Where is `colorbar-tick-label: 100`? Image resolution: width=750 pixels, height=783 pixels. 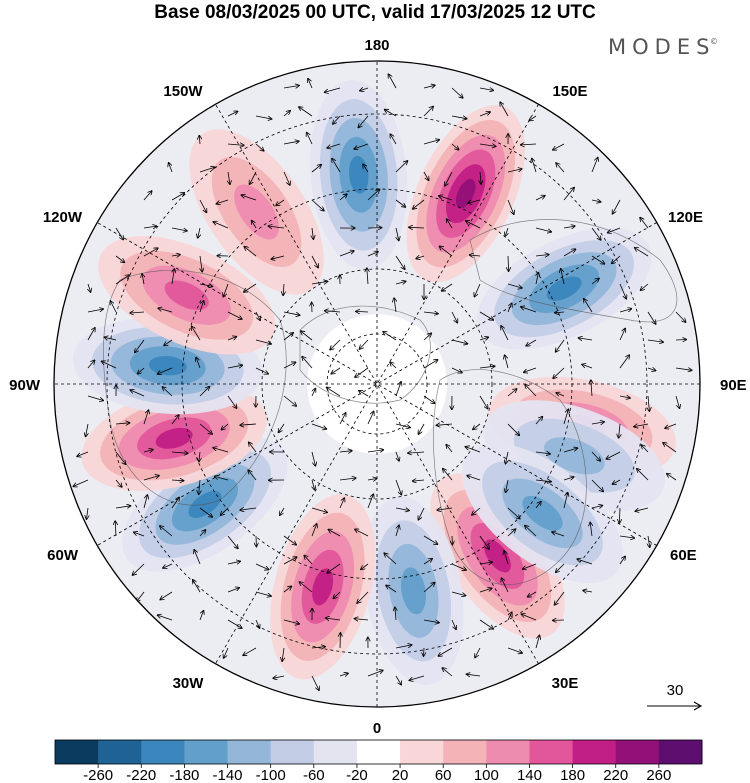
colorbar-tick-label: 100 is located at coordinates (486, 775).